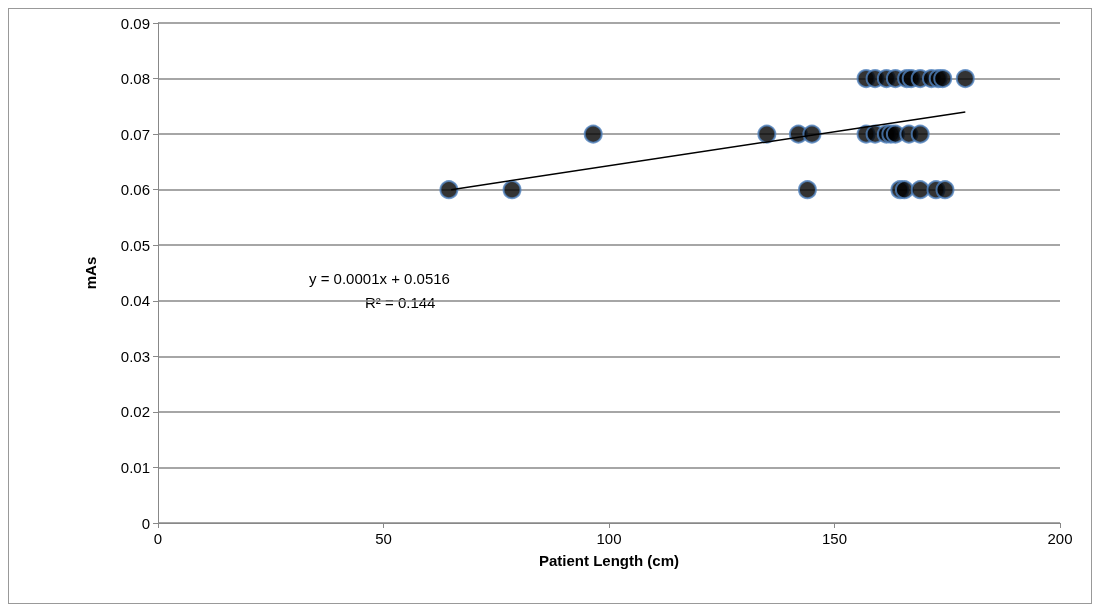  Describe the element at coordinates (135, 134) in the screenshot. I see `y-tick-label: 0.07` at that location.